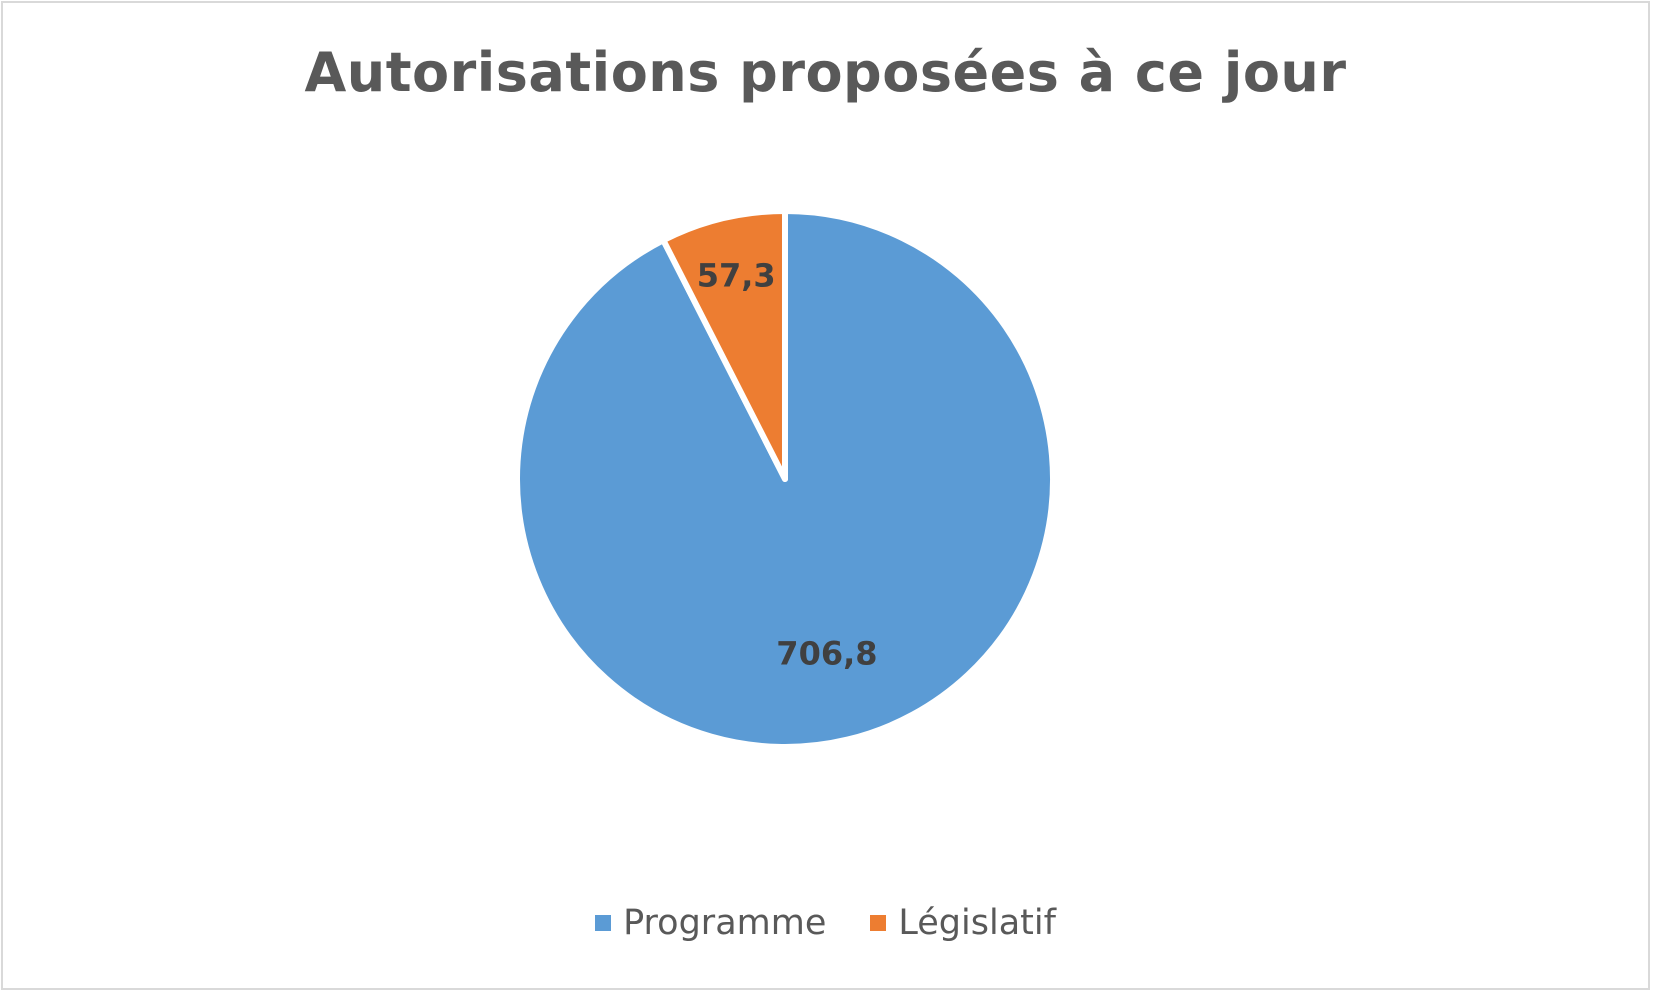 This screenshot has width=1653, height=993. I want to click on legend-swatch-programme, so click(603, 923).